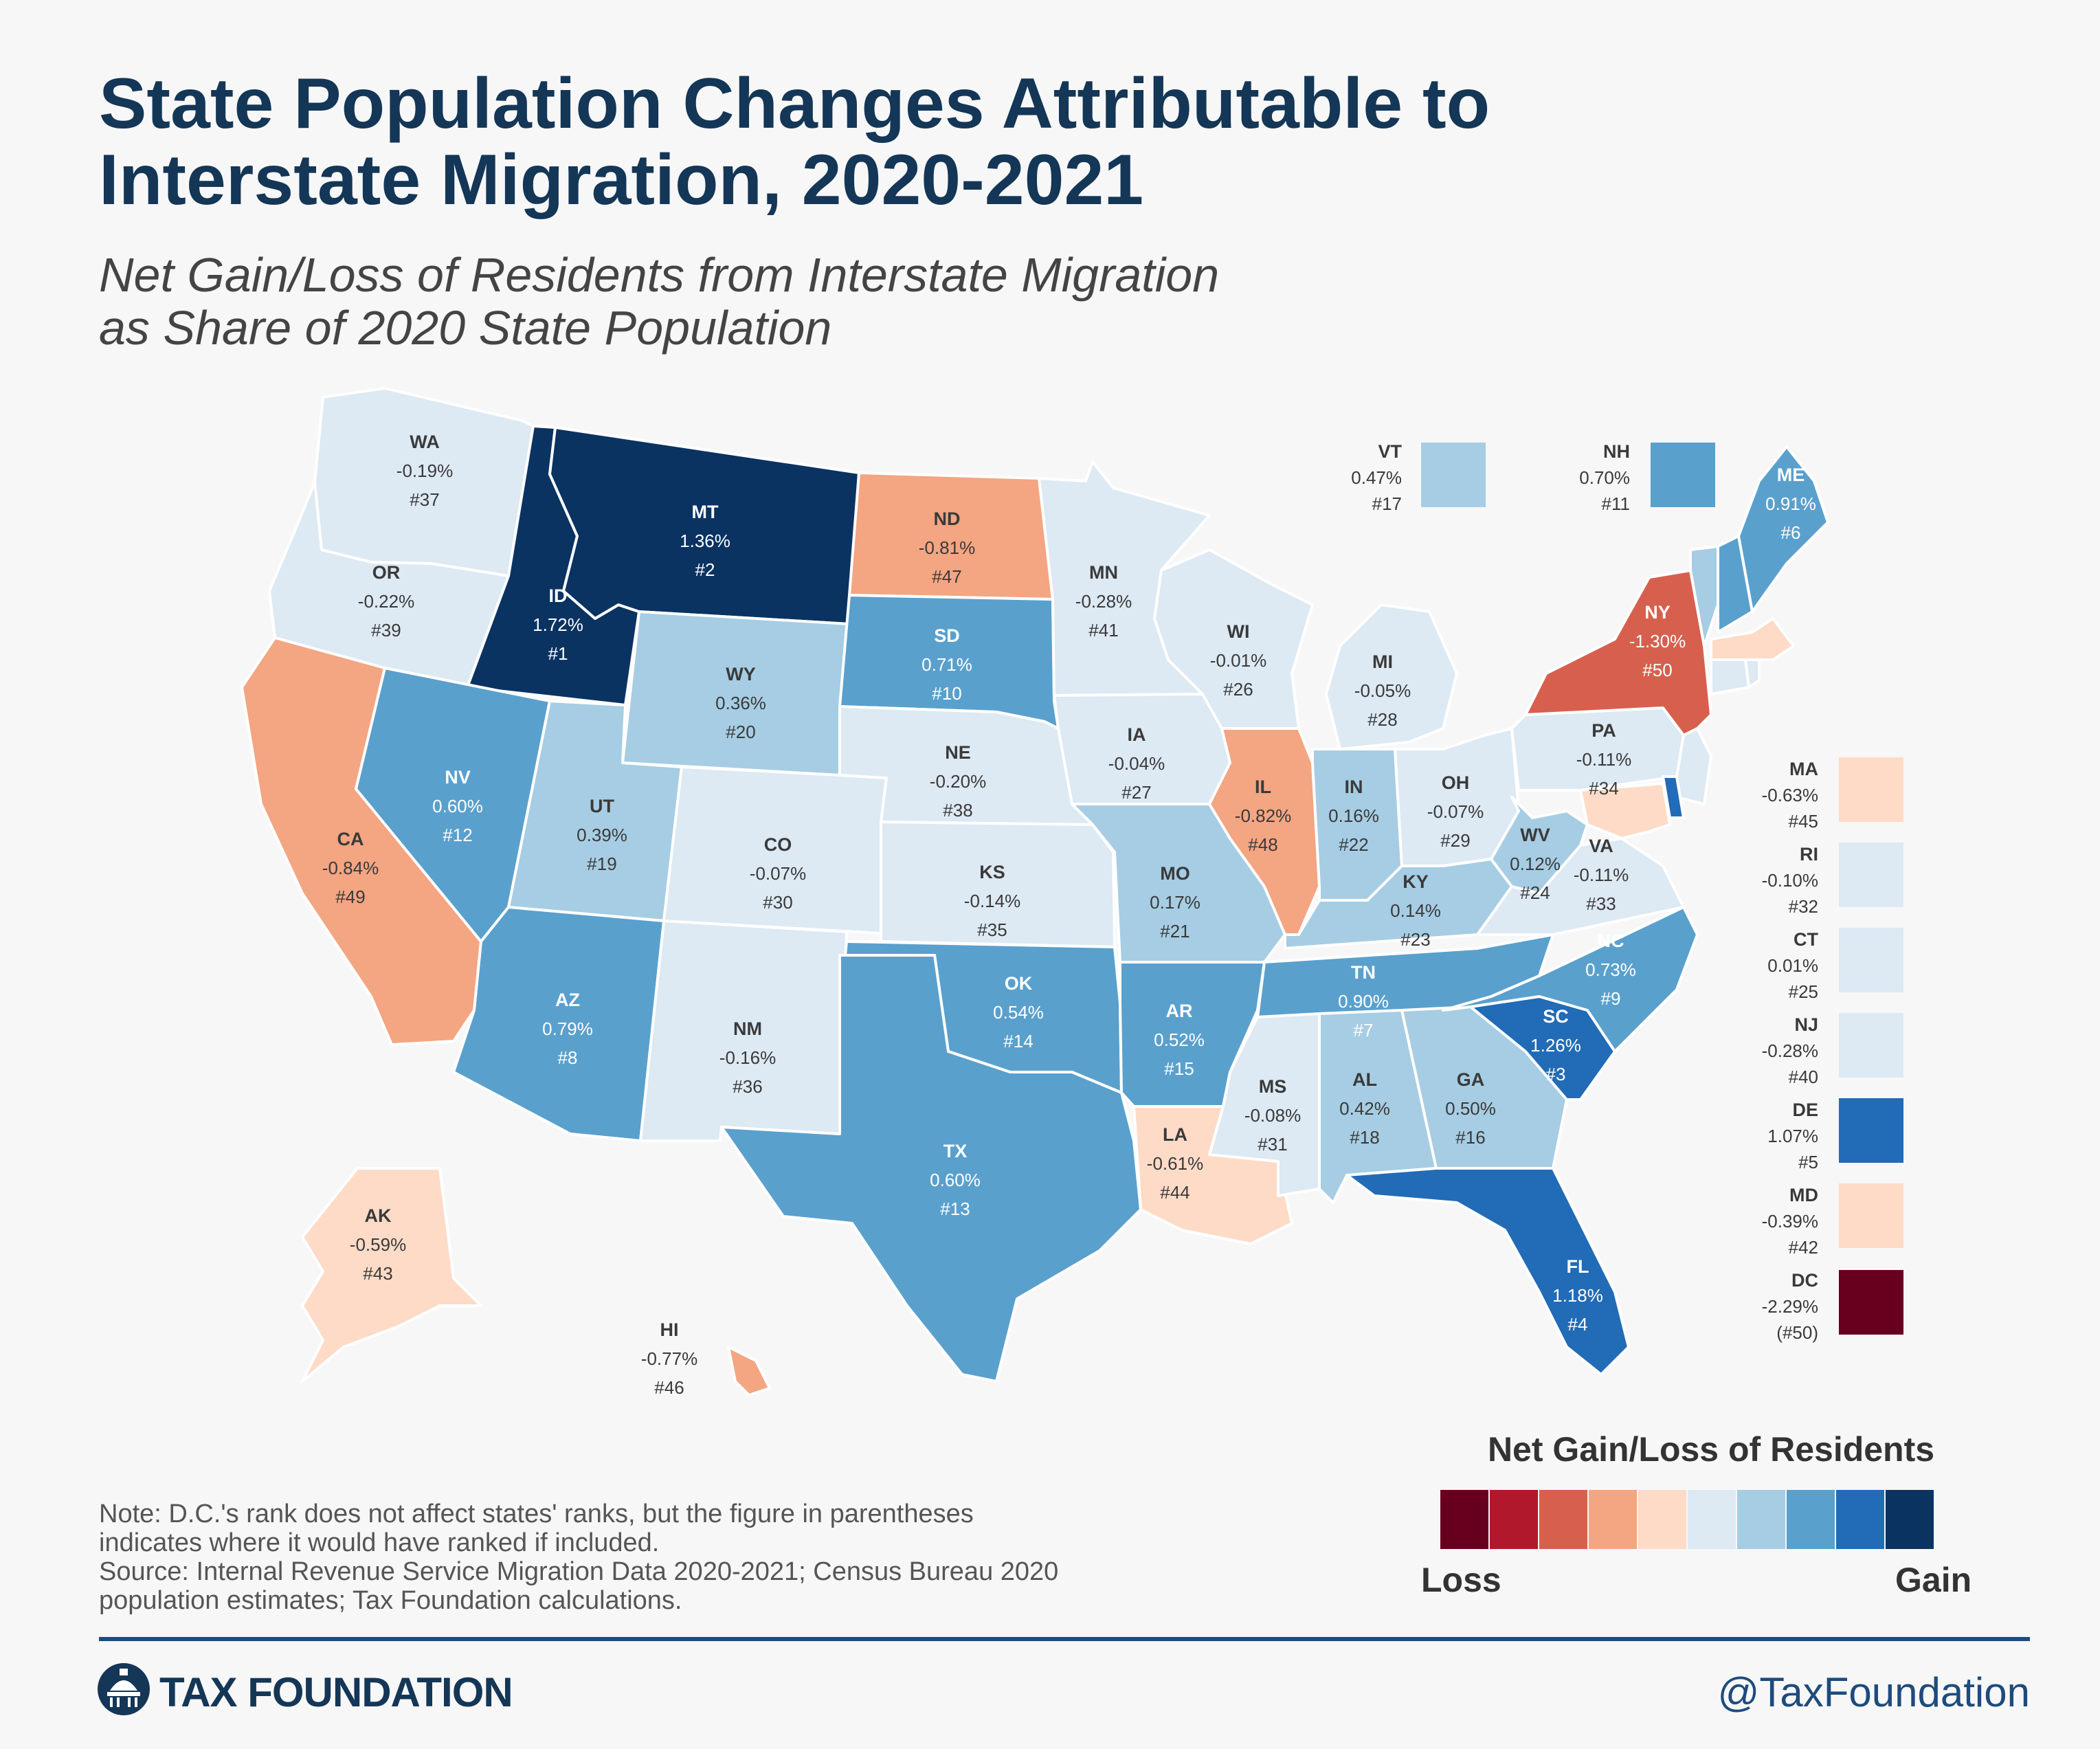  I want to click on label-TX: TX 0.60% #13, so click(956, 1180).